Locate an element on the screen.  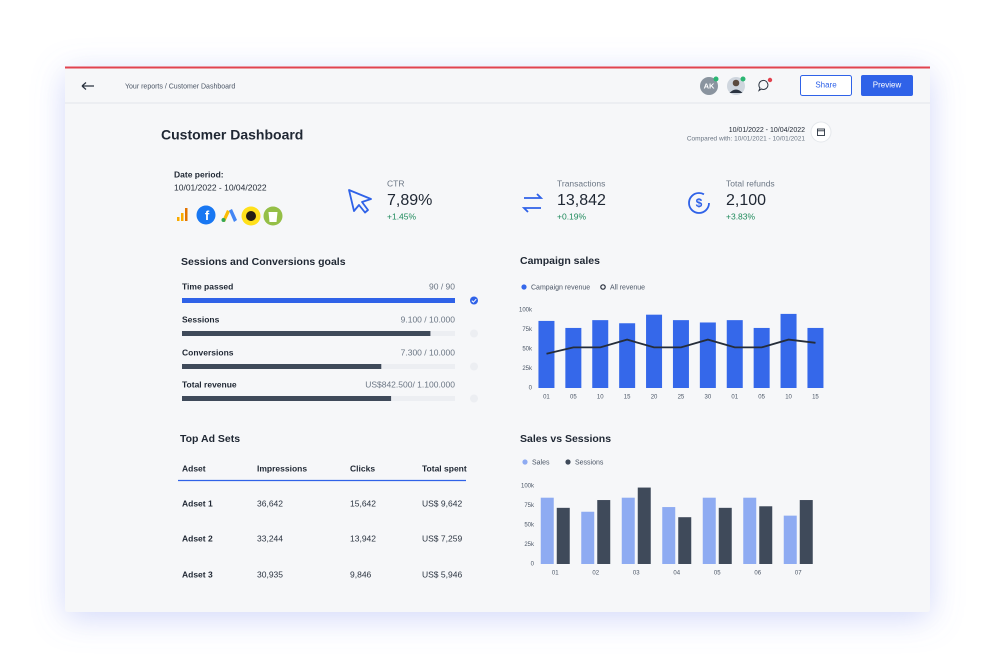
avatar is located at coordinates (709, 86).